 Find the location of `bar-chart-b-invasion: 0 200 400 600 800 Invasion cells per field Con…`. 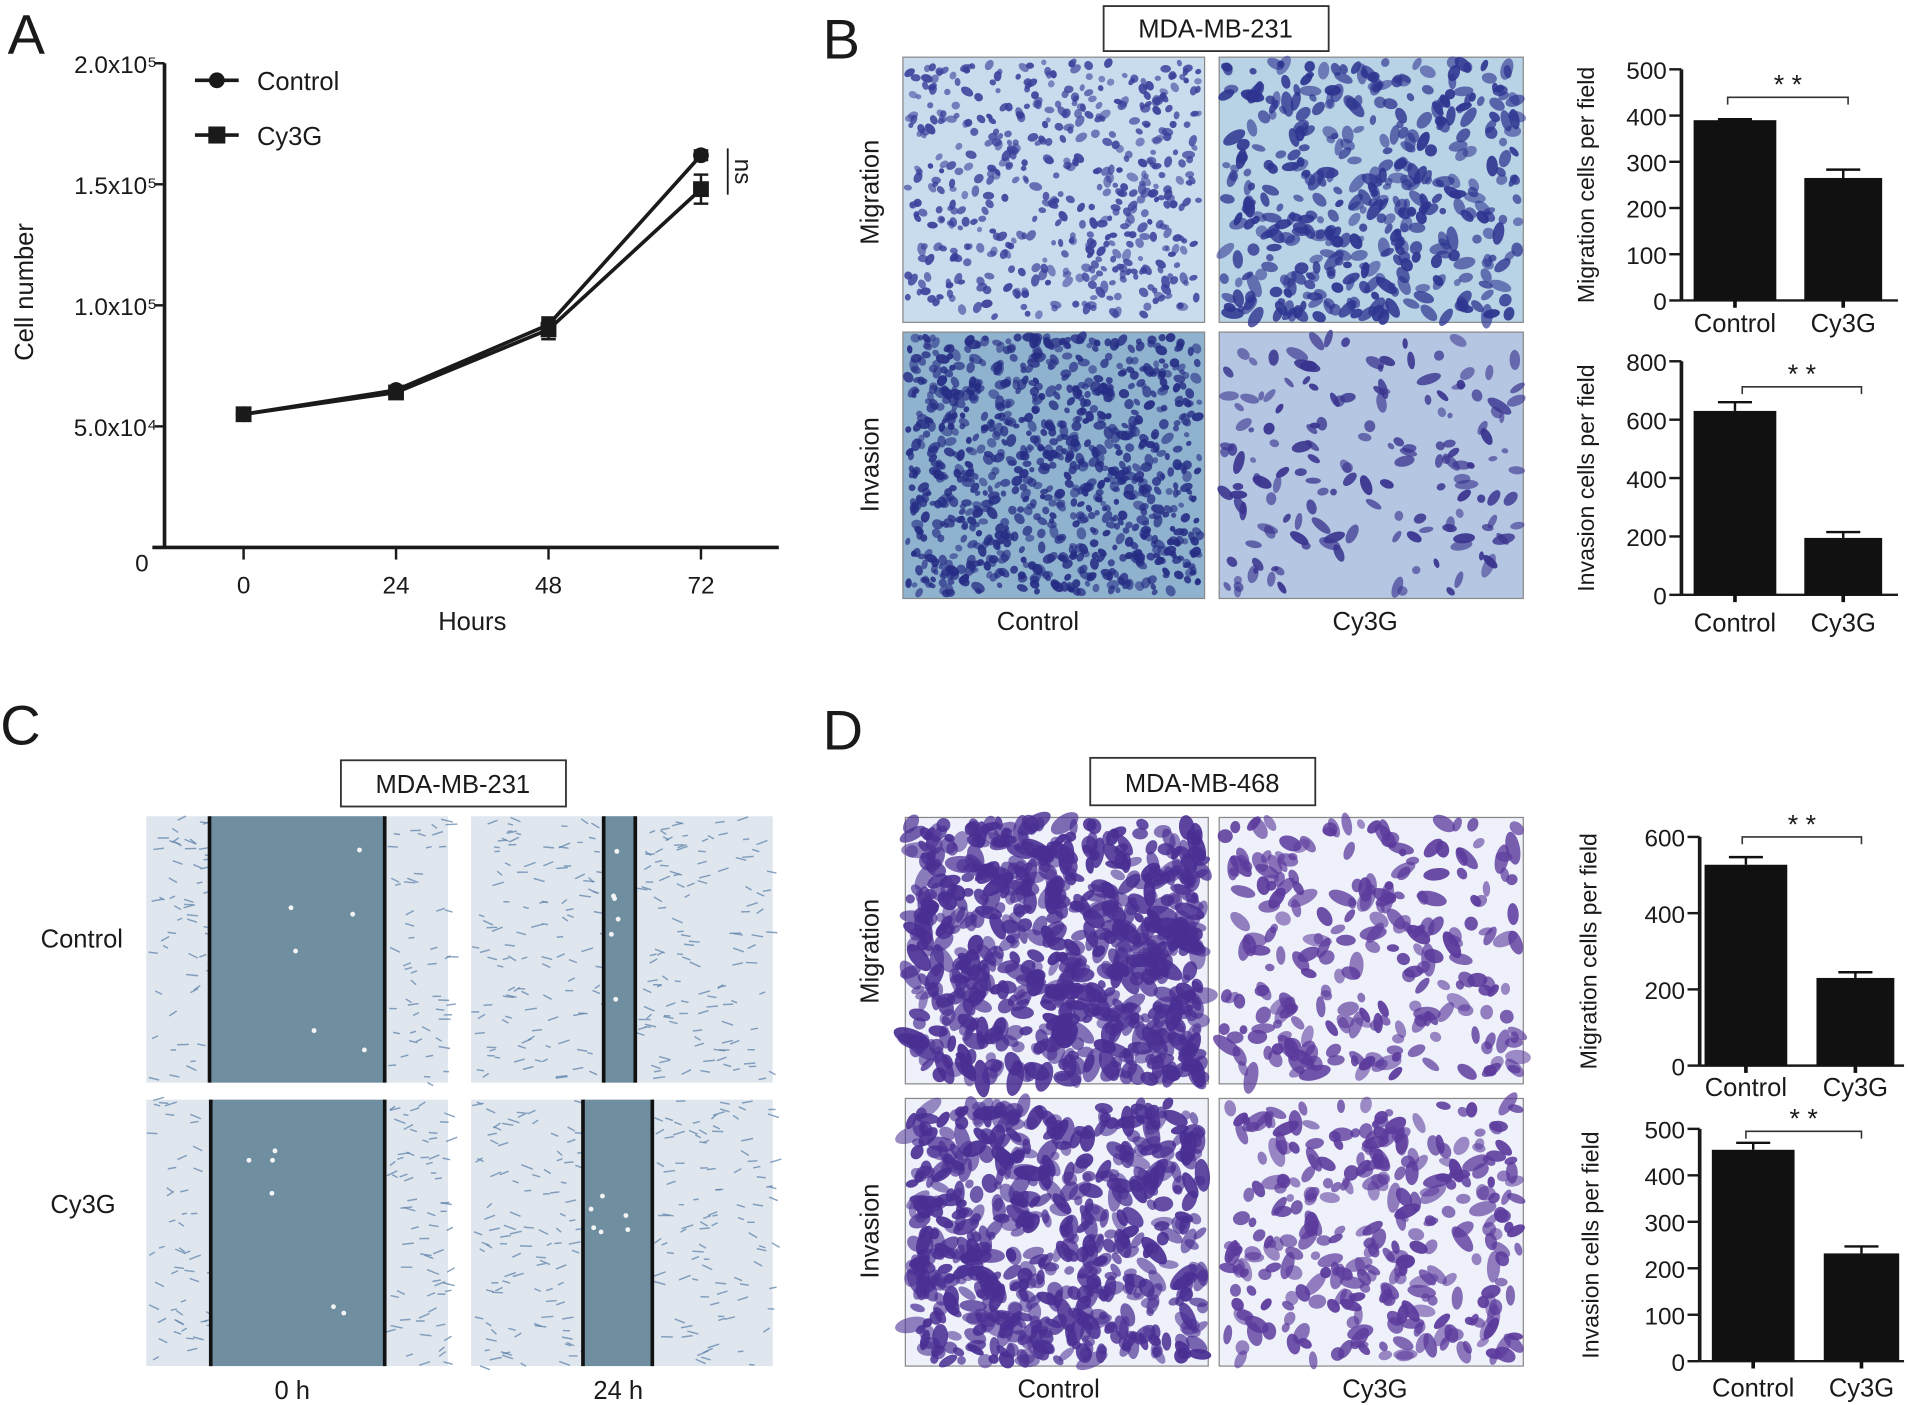

bar-chart-b-invasion: 0 200 400 600 800 Invasion cells per field Con… is located at coordinates (1735, 493).